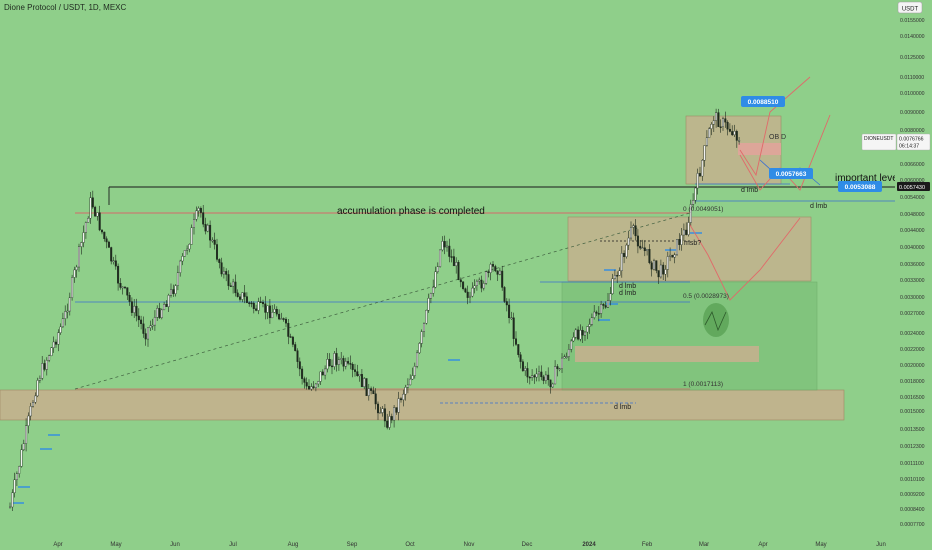  Describe the element at coordinates (912, 334) in the screenshot. I see `y-tick-label: 0.0024000` at that location.